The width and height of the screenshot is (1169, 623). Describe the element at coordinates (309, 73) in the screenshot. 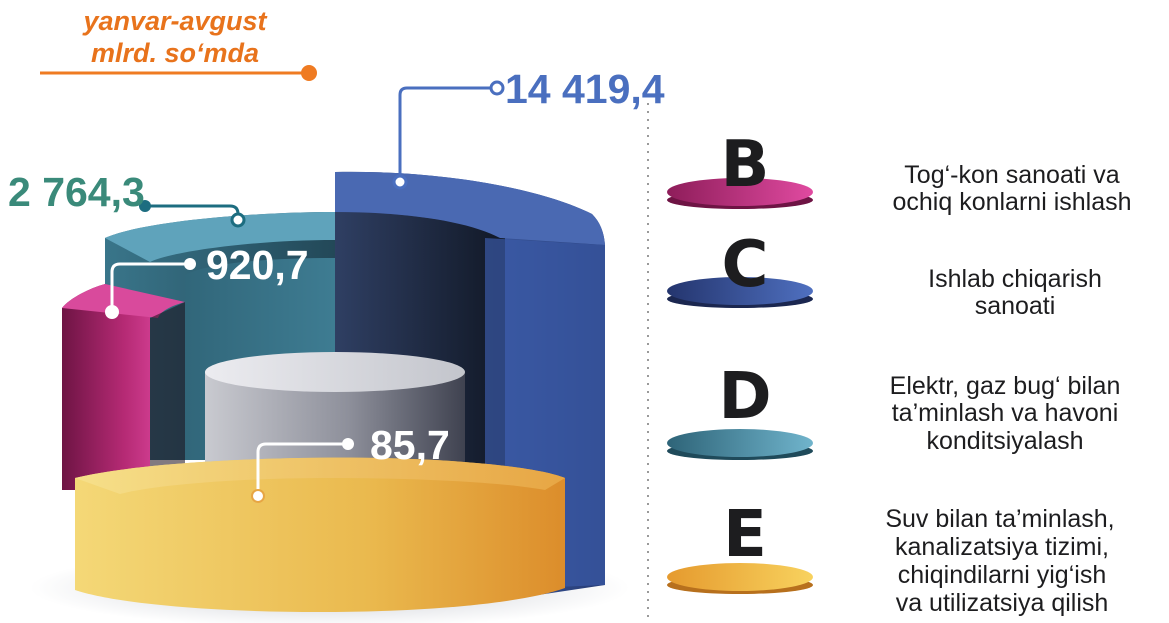

I see `header-dot` at that location.